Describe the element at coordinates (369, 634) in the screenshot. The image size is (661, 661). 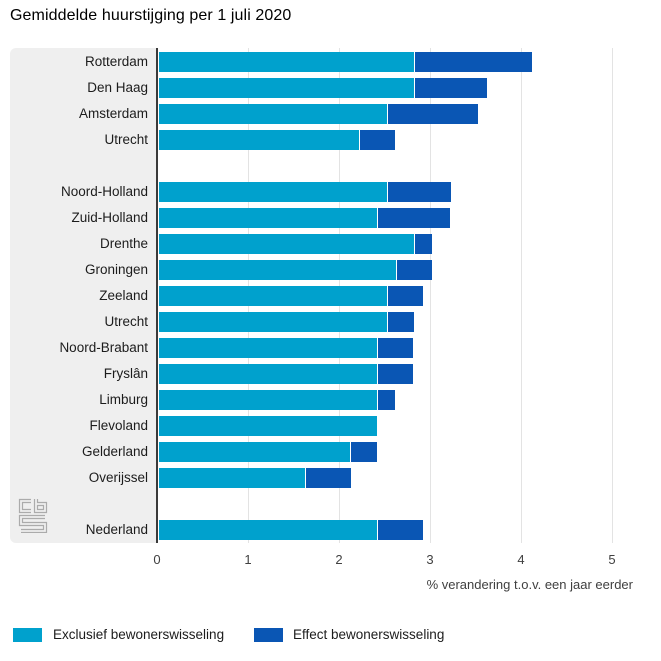
I see `legend-label-effect: Effect bewonerswisseling` at that location.